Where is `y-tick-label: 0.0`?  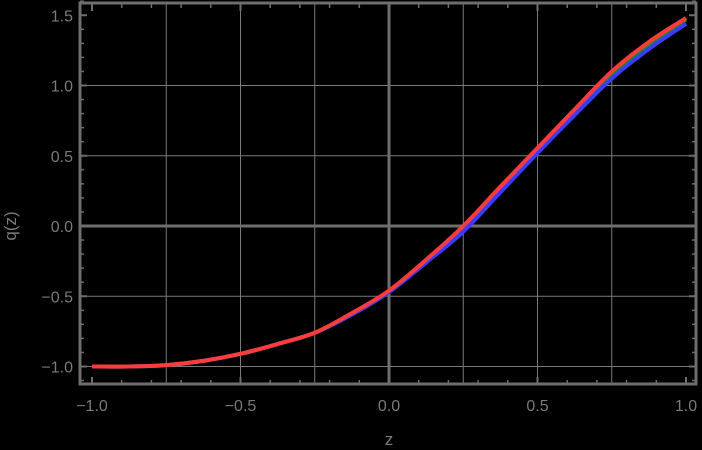 y-tick-label: 0.0 is located at coordinates (62, 227).